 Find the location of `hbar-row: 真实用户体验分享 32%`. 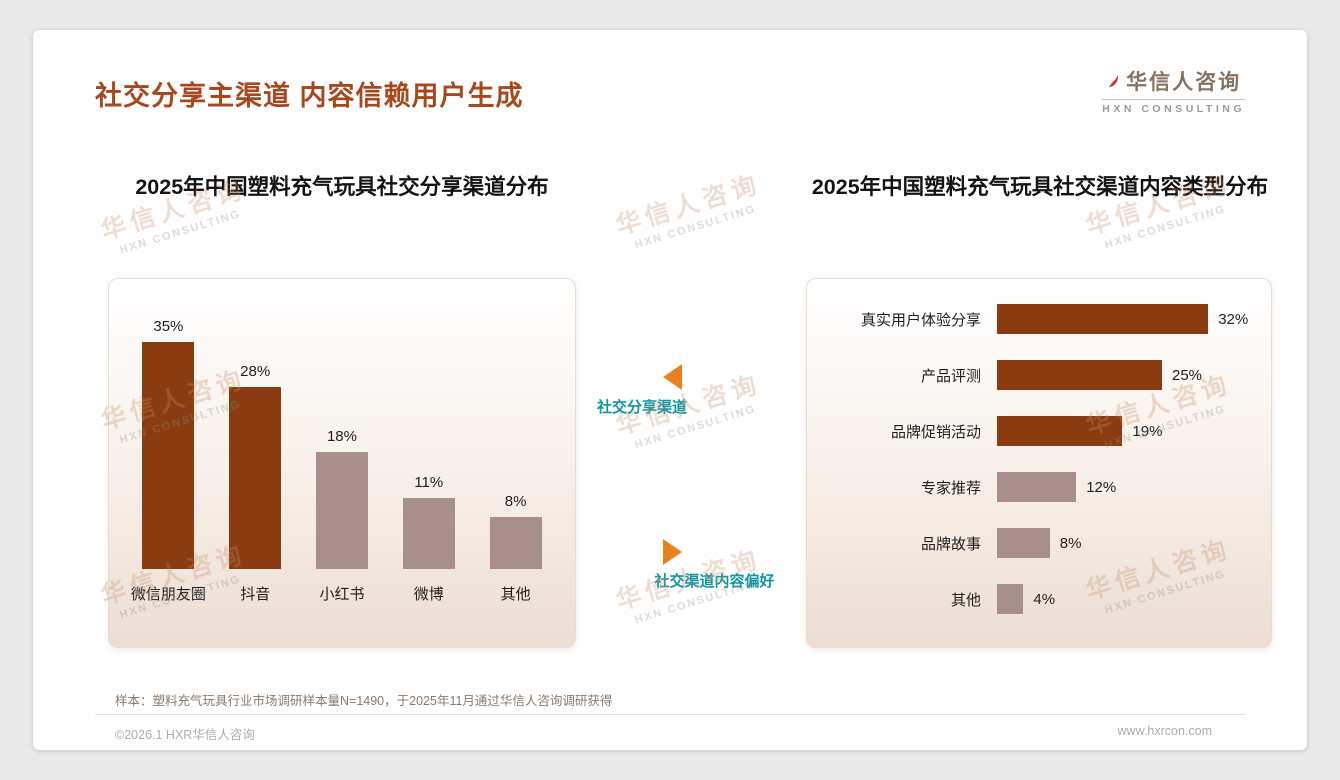

hbar-row: 真实用户体验分享 32% is located at coordinates (1039, 319).